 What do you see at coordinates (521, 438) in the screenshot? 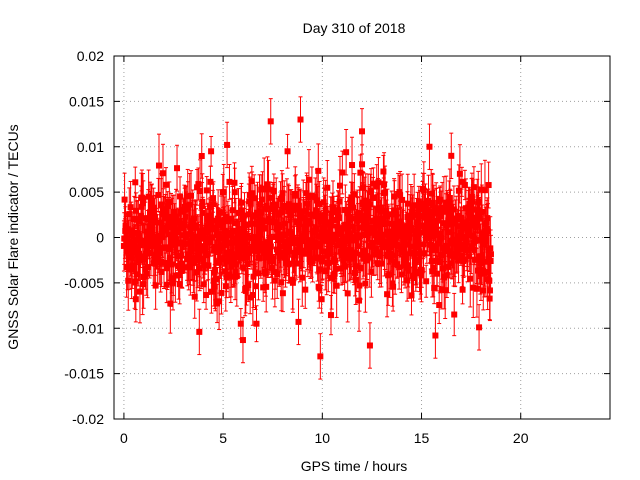
I see `x-tick-label: 20` at bounding box center [521, 438].